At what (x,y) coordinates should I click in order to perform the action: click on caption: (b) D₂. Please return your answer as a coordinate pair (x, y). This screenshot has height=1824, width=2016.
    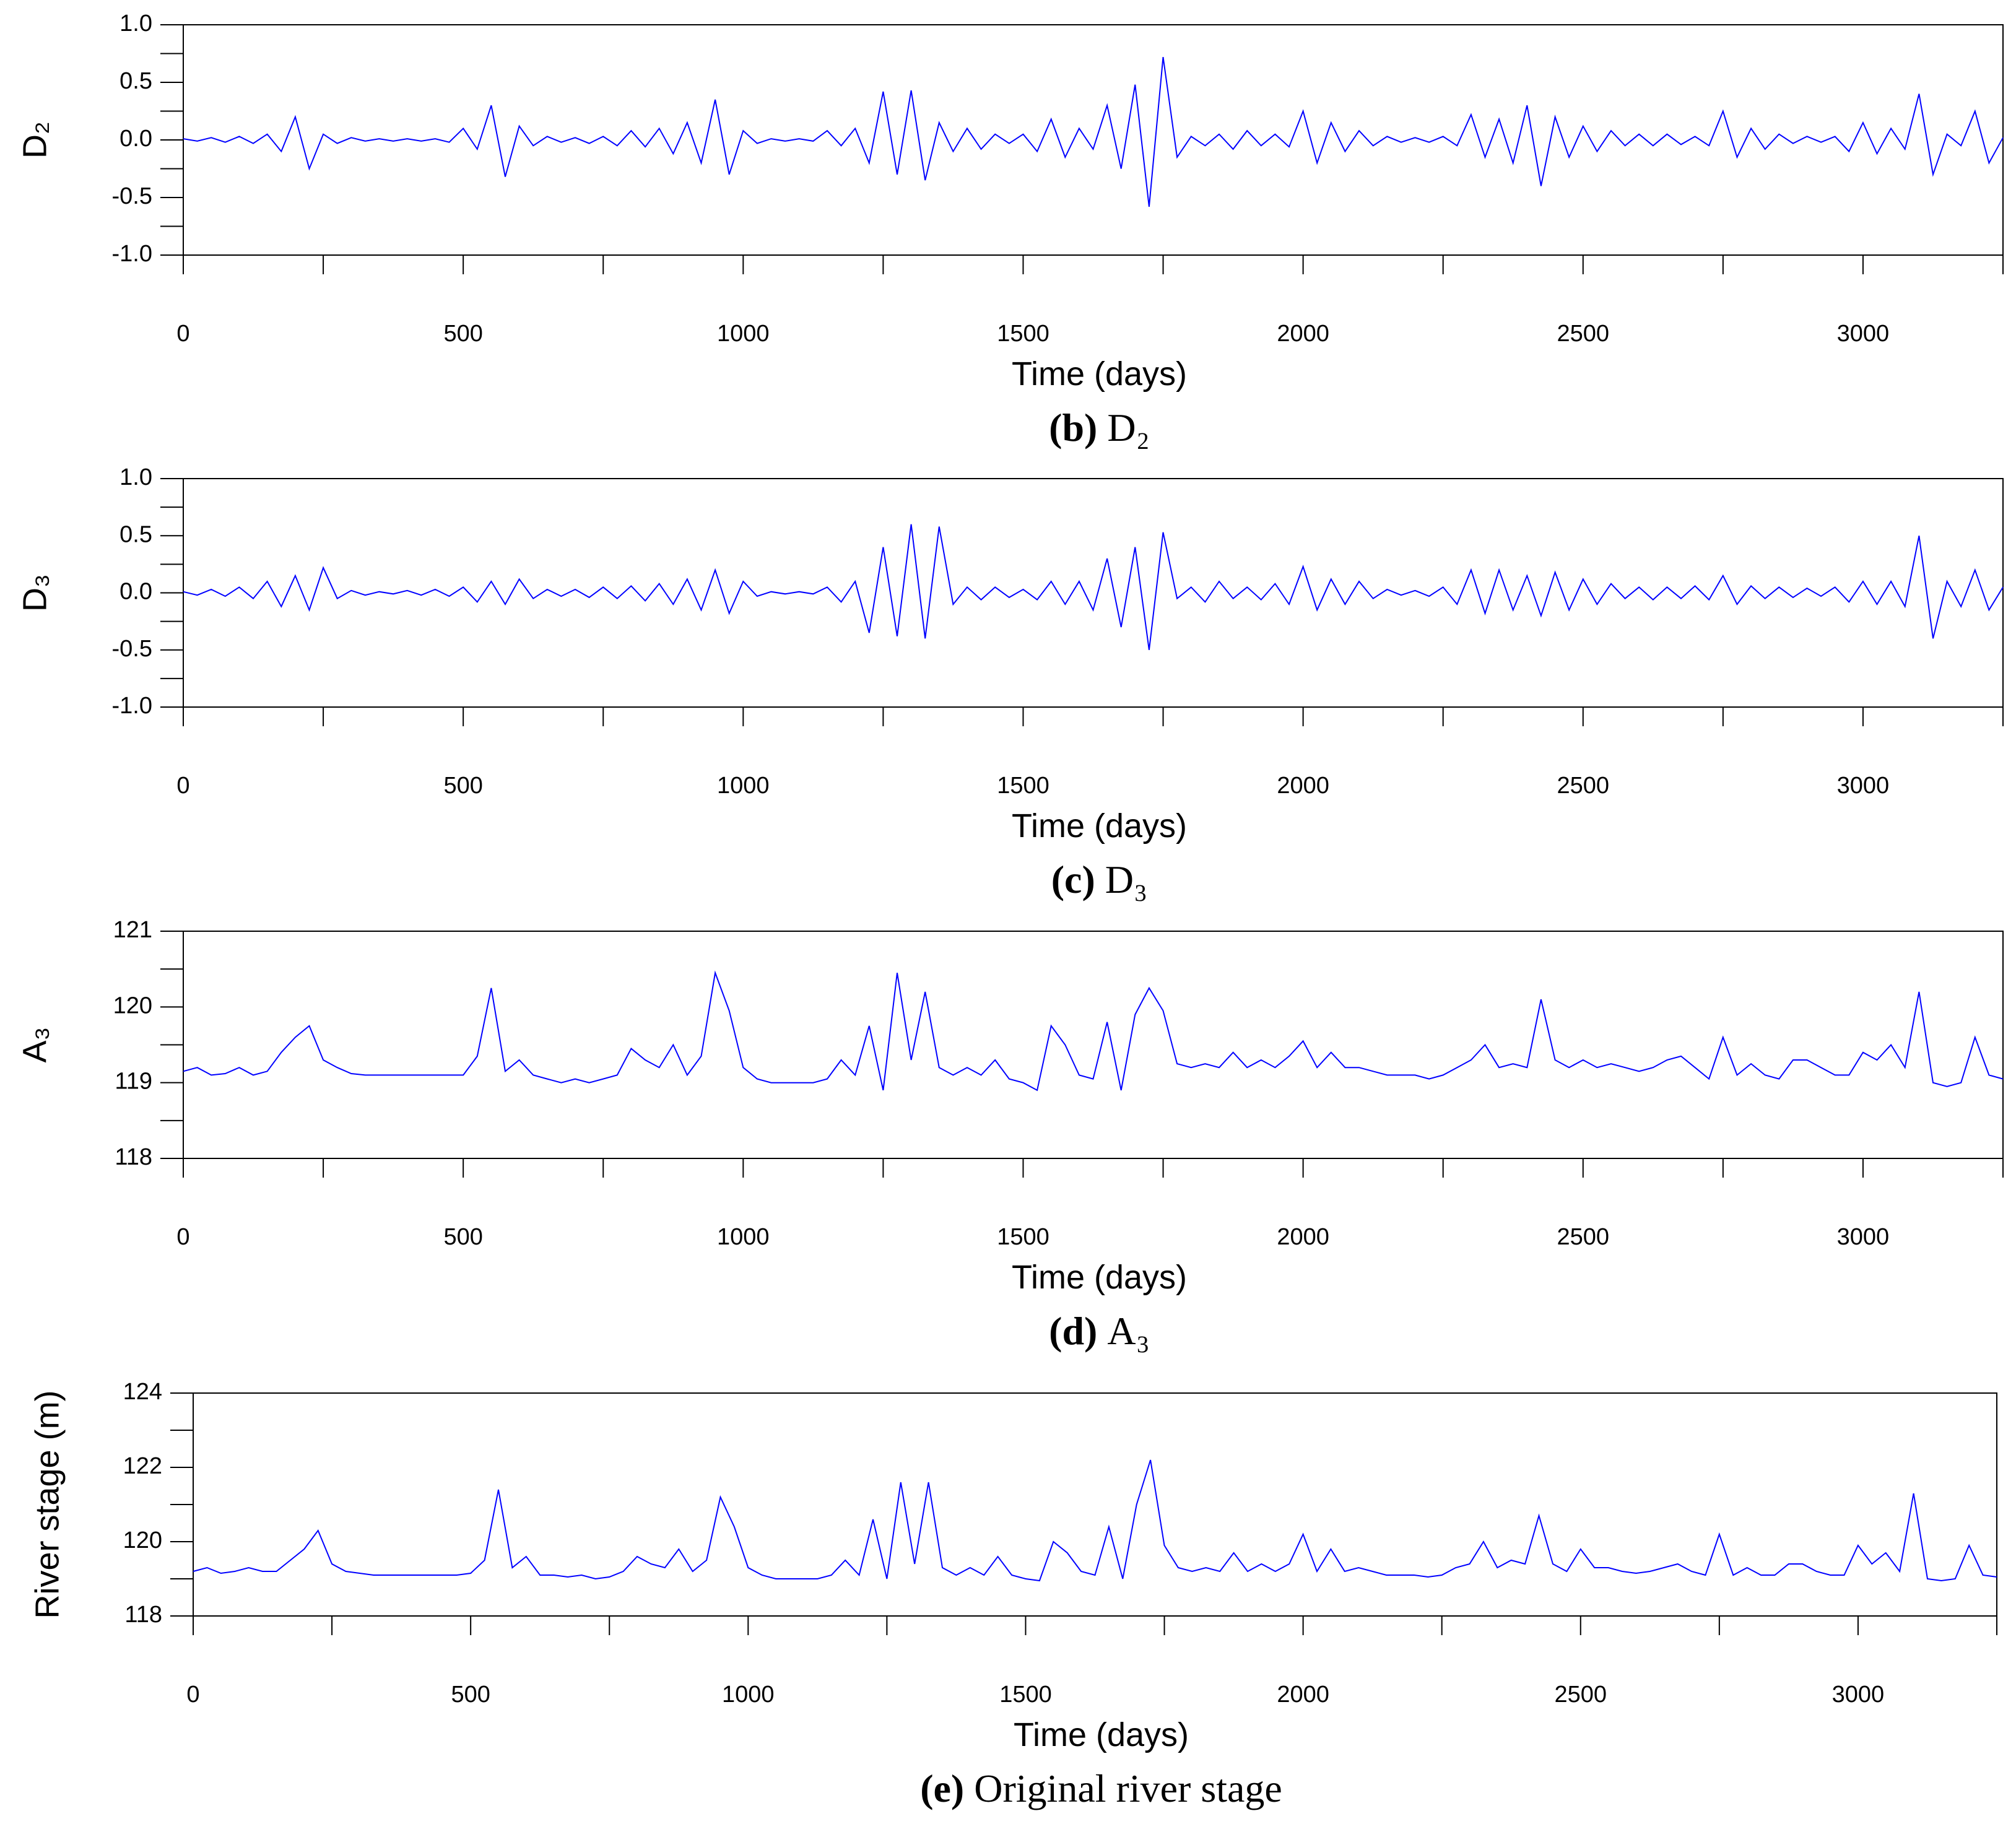
    Looking at the image, I should click on (1099, 427).